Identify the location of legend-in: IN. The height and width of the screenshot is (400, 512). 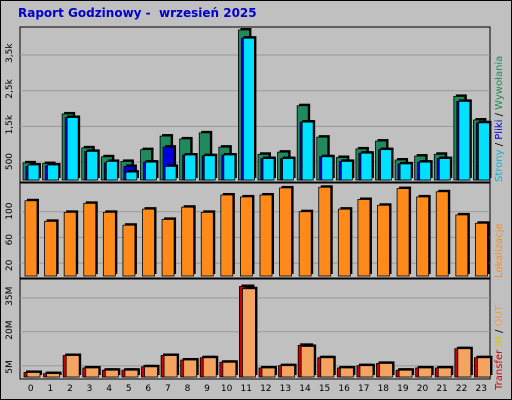
(499, 343).